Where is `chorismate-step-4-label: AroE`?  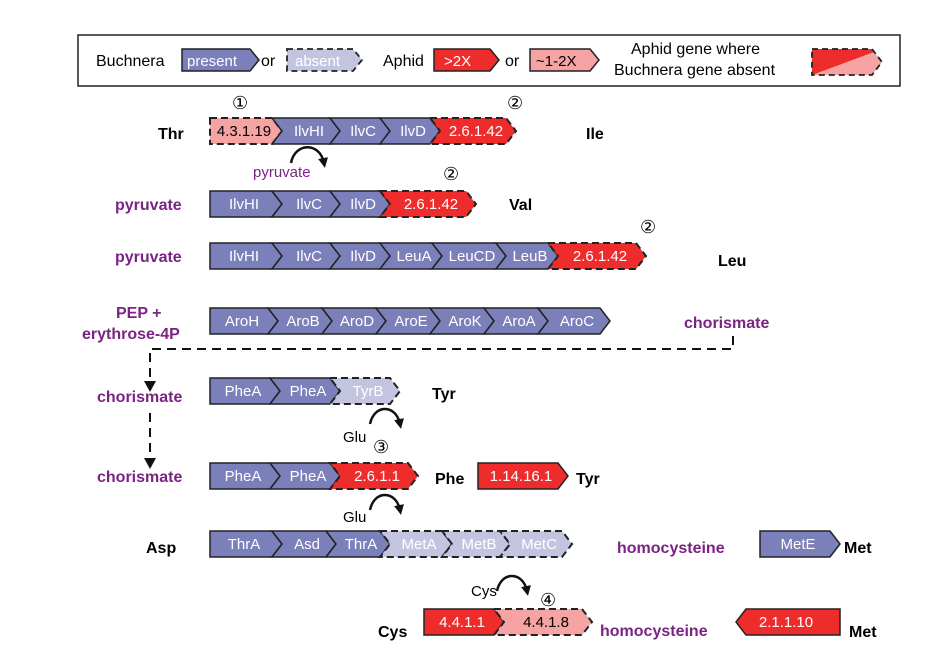
chorismate-step-4-label: AroE is located at coordinates (410, 321).